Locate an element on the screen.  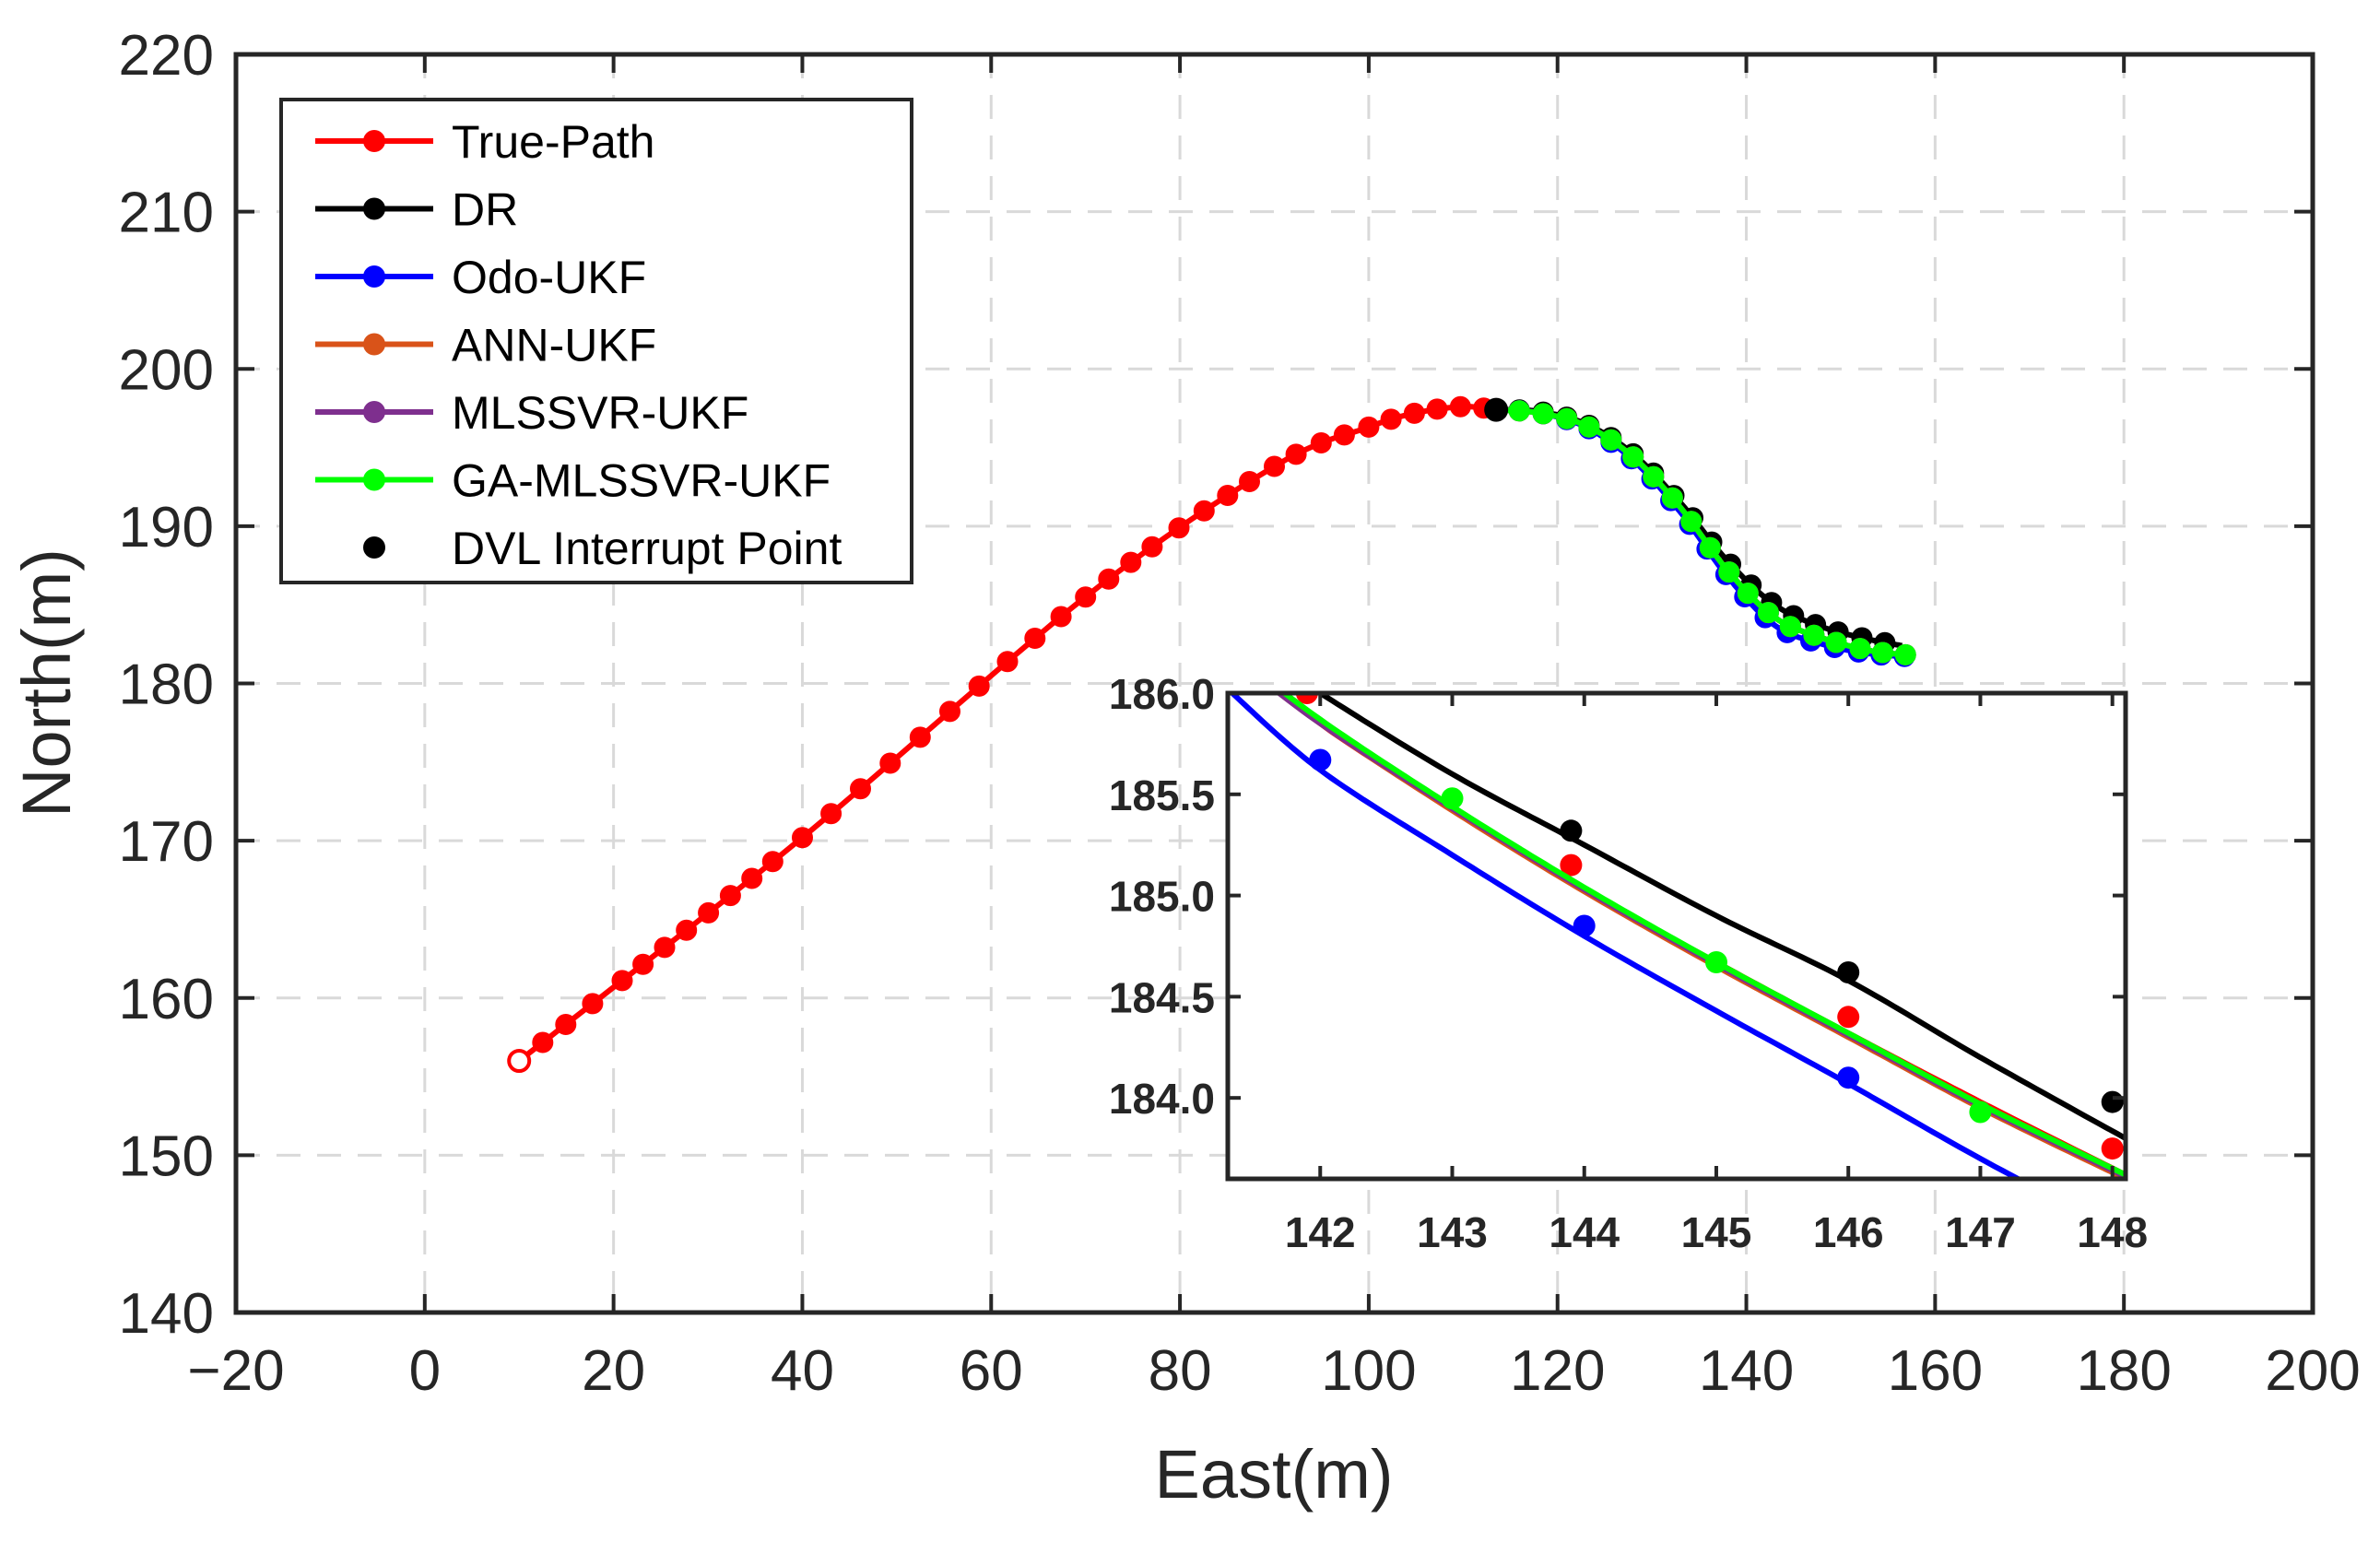
inset-line-odo-ukf is located at coordinates (1626, 936).